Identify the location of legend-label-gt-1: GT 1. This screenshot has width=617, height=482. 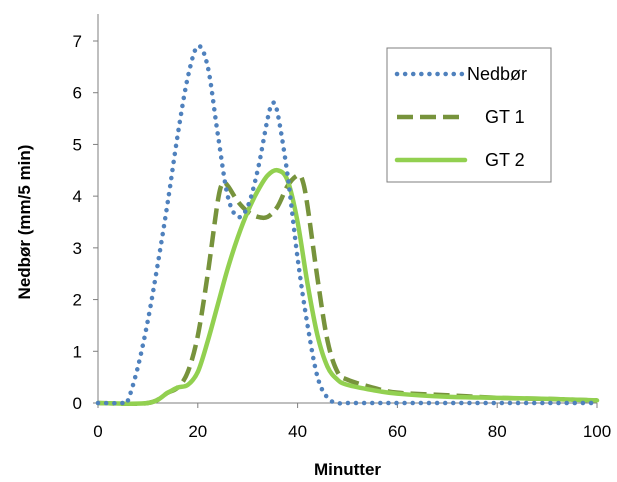
(505, 117).